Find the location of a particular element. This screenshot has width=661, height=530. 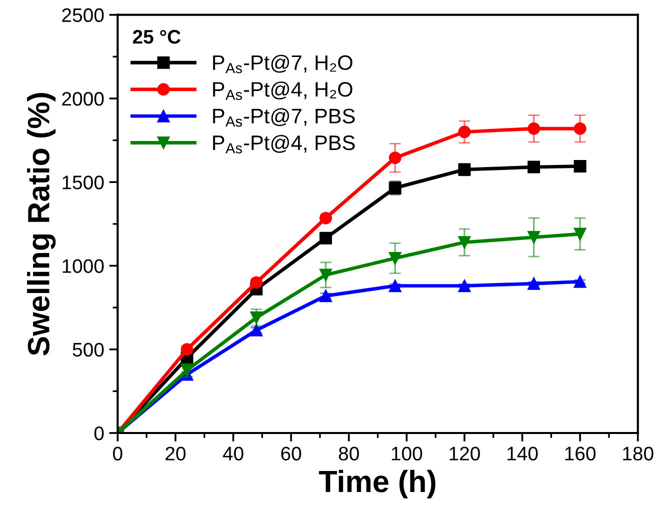

y-tick-label: 1000 is located at coordinates (83, 266).